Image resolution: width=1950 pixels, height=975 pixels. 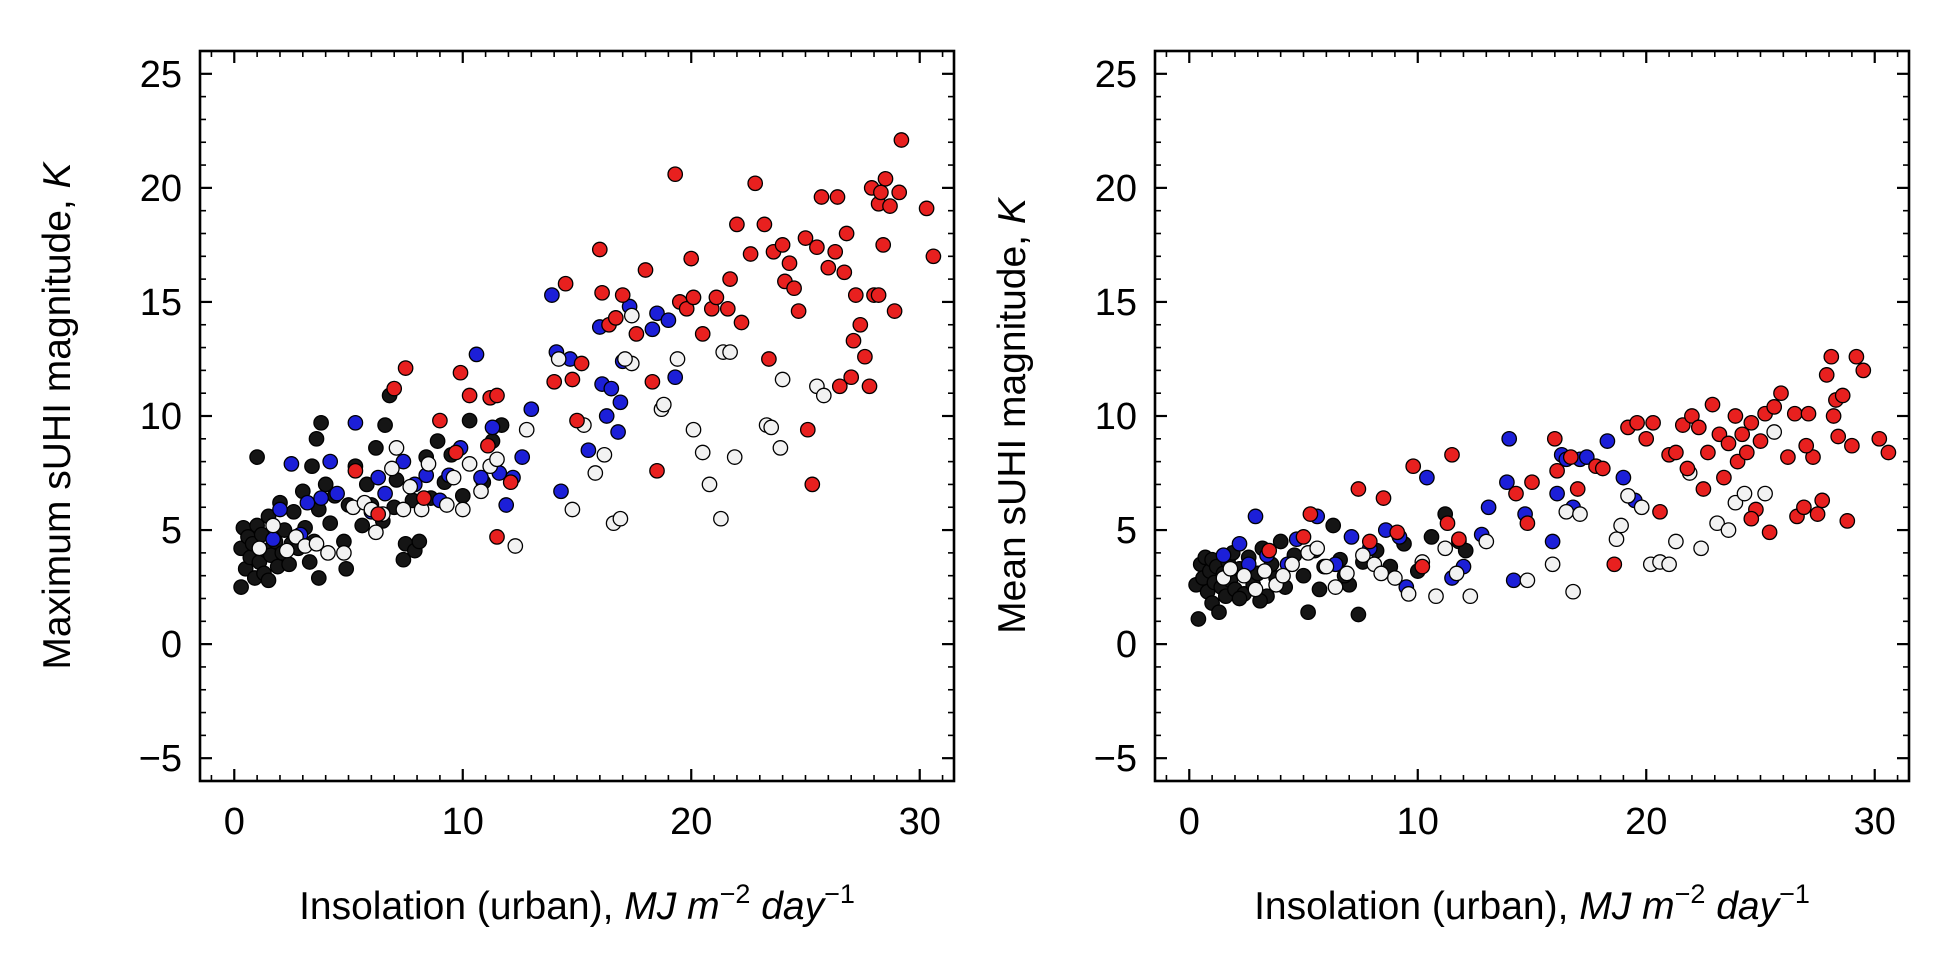 What do you see at coordinates (920, 822) in the screenshot?
I see `x-tick-label: 30` at bounding box center [920, 822].